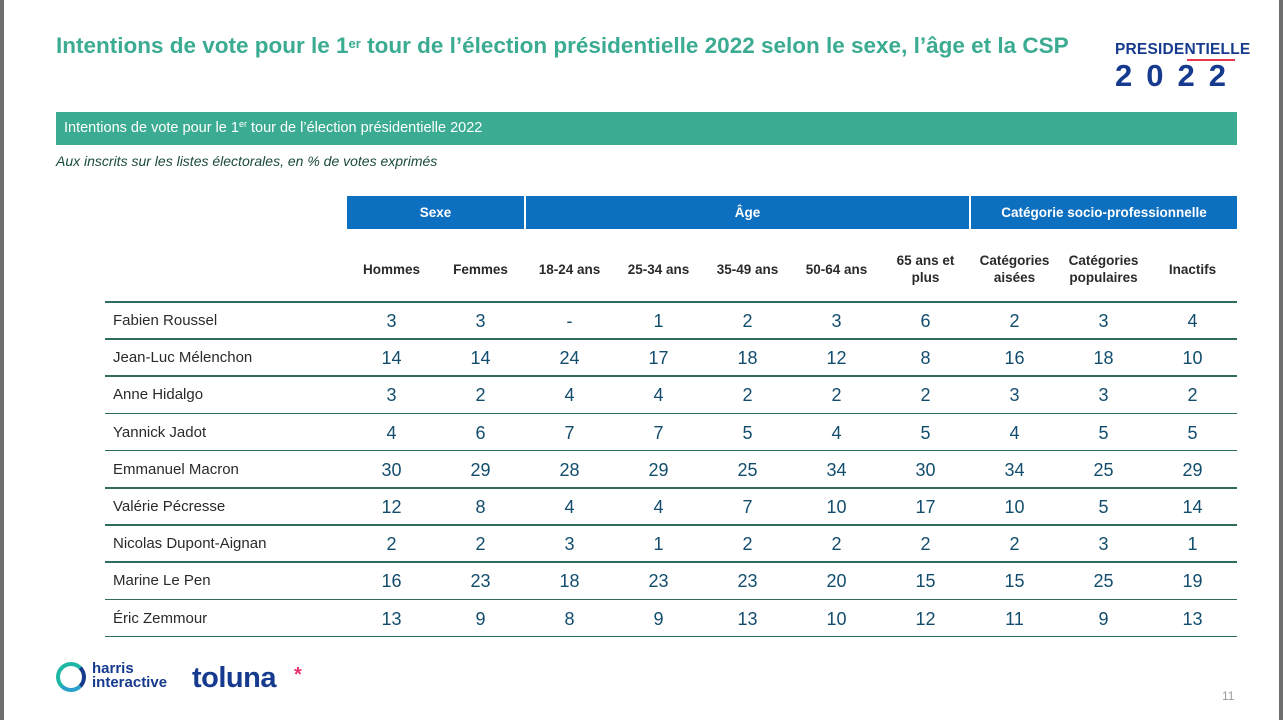 Image resolution: width=1283 pixels, height=720 pixels. I want to click on banner-sup: er, so click(242, 124).